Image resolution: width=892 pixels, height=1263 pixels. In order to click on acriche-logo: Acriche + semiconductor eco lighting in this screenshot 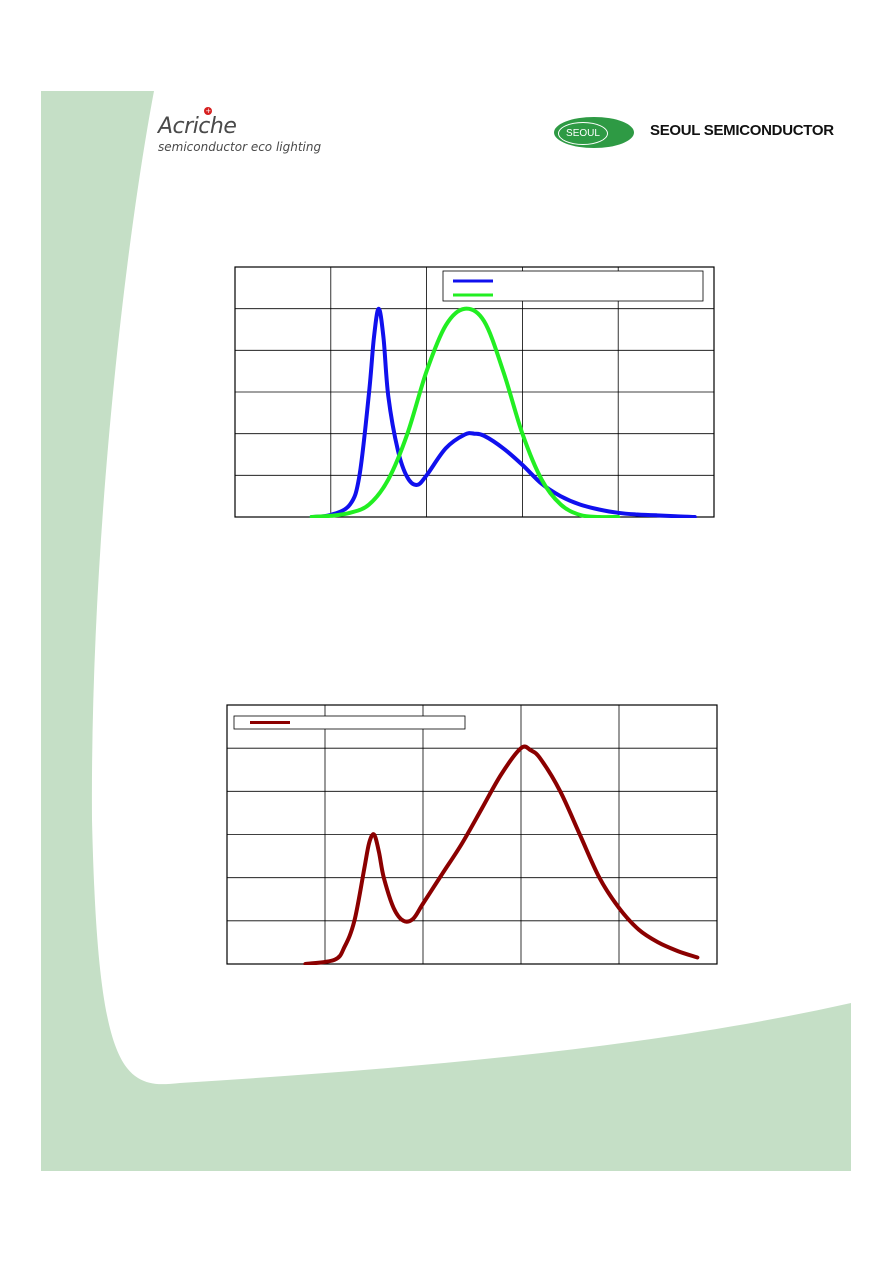, I will do `click(240, 130)`.